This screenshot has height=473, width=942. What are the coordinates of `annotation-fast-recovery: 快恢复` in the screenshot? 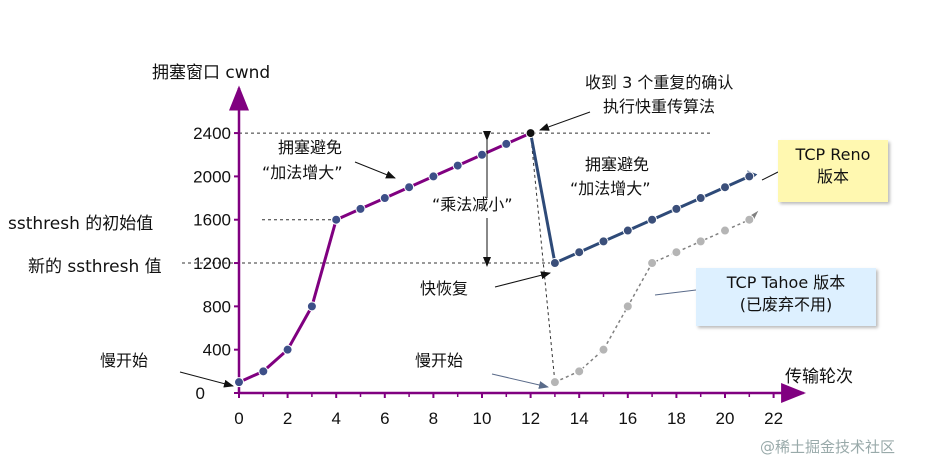 It's located at (444, 288).